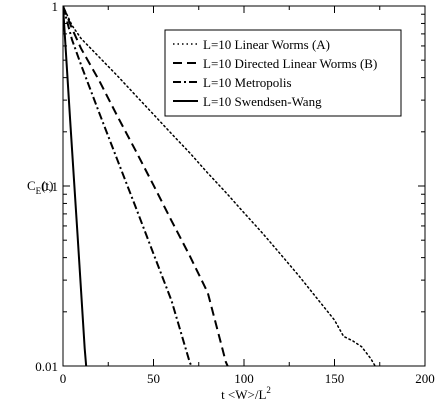  What do you see at coordinates (262, 101) in the screenshot?
I see `legend-label: L=10 Swendsen-Wang` at bounding box center [262, 101].